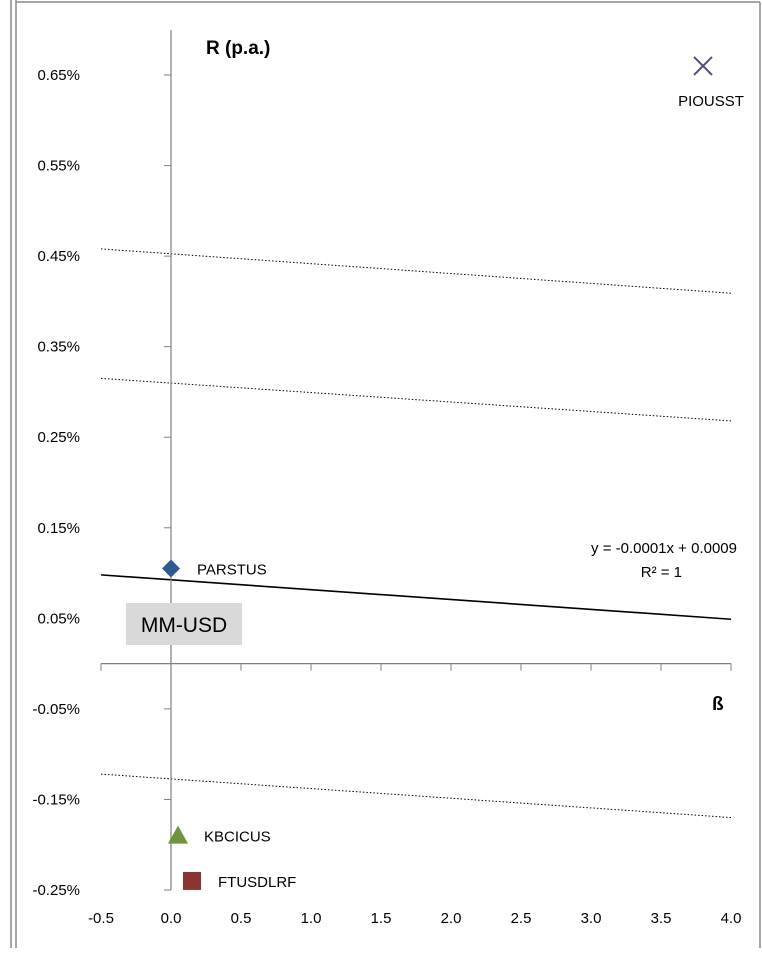 Image resolution: width=762 pixels, height=953 pixels. Describe the element at coordinates (58, 347) in the screenshot. I see `y-tick-label: 0.35%` at that location.